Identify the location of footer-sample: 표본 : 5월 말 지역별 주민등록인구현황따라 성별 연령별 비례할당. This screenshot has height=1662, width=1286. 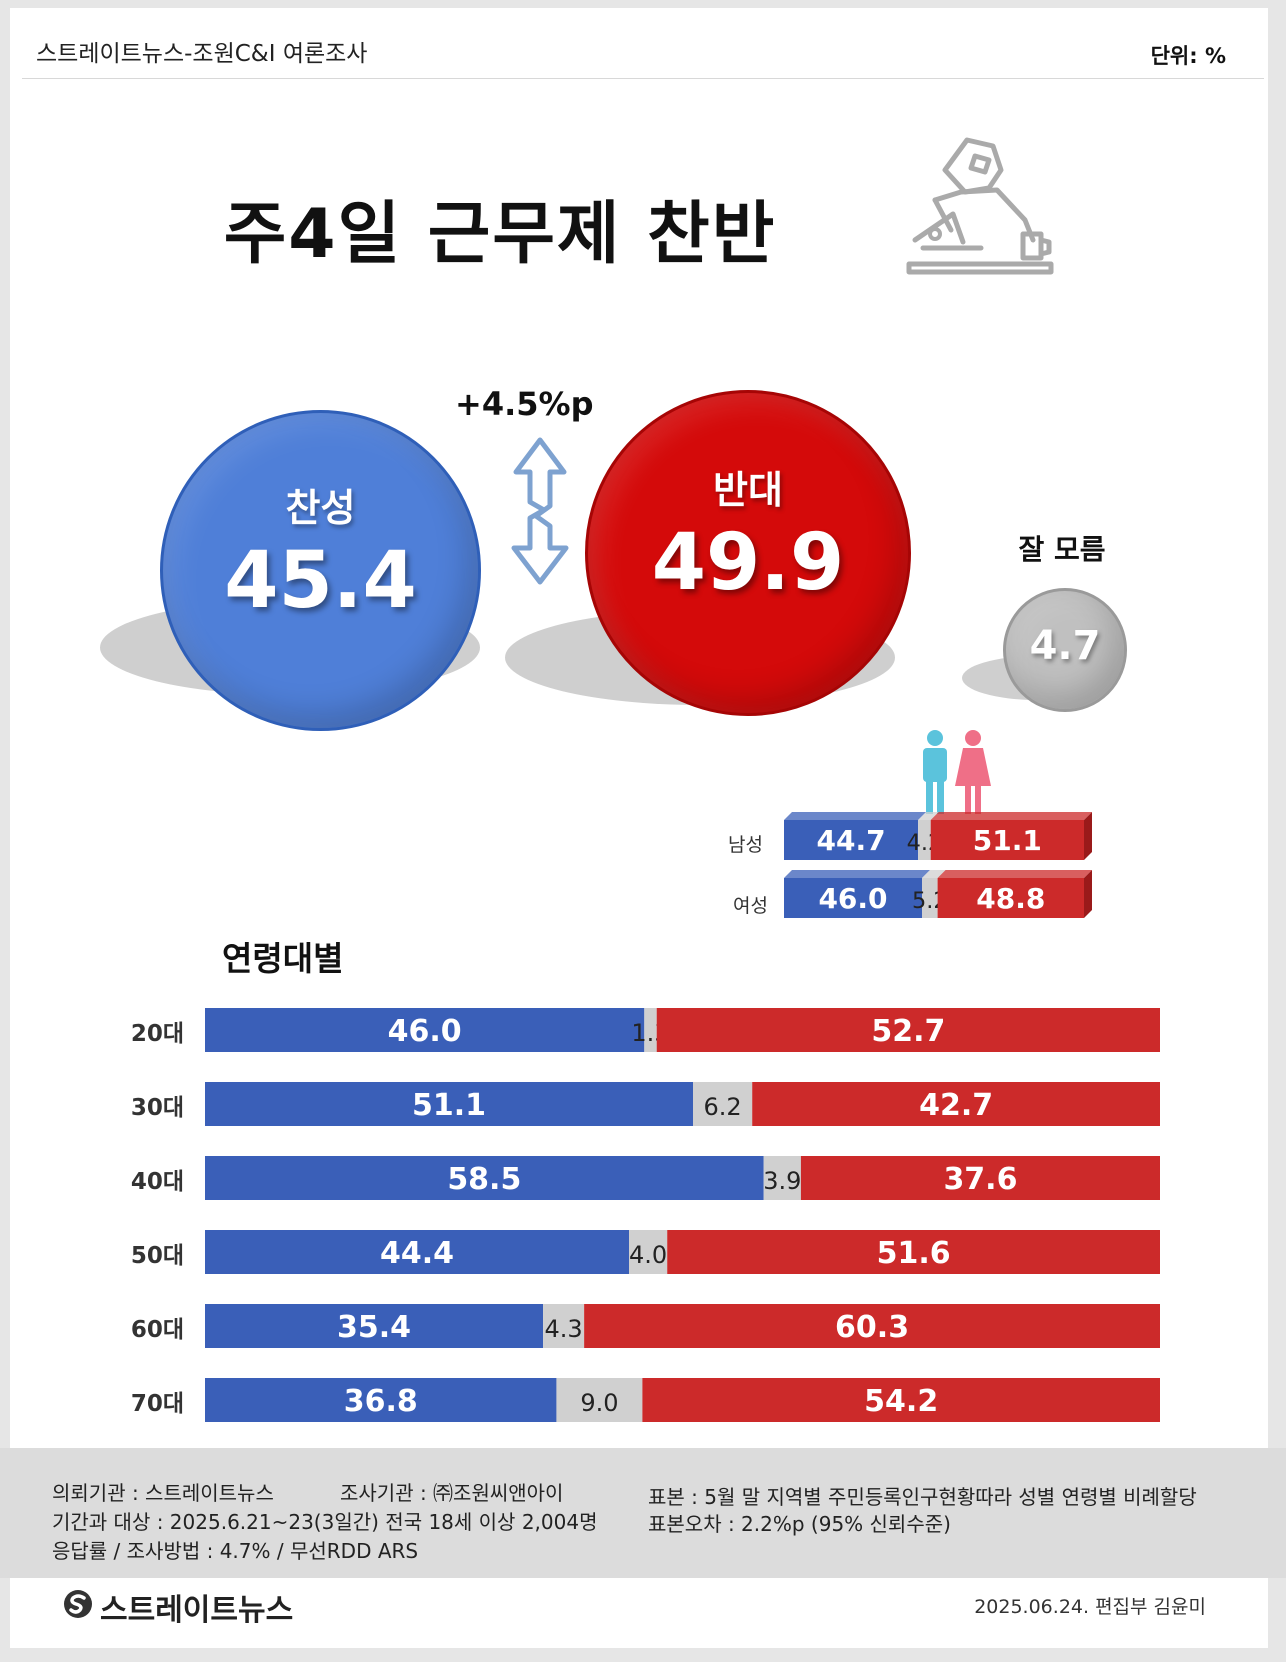
(922, 1497).